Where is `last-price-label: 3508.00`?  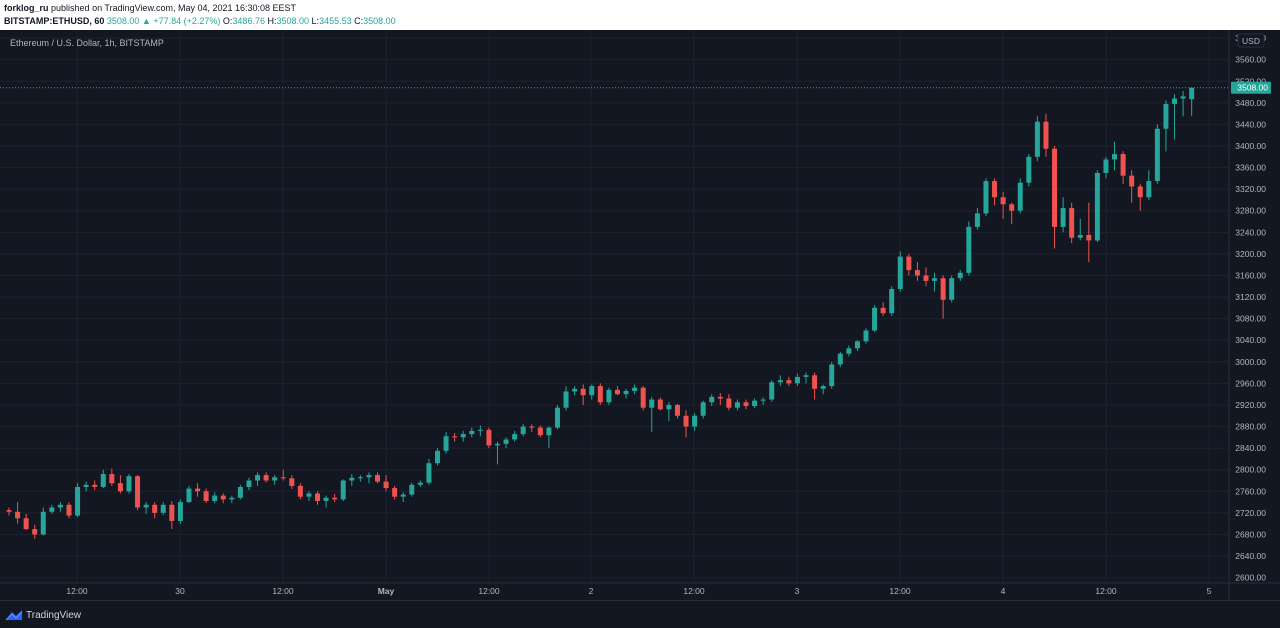
last-price-label: 3508.00 is located at coordinates (1252, 88).